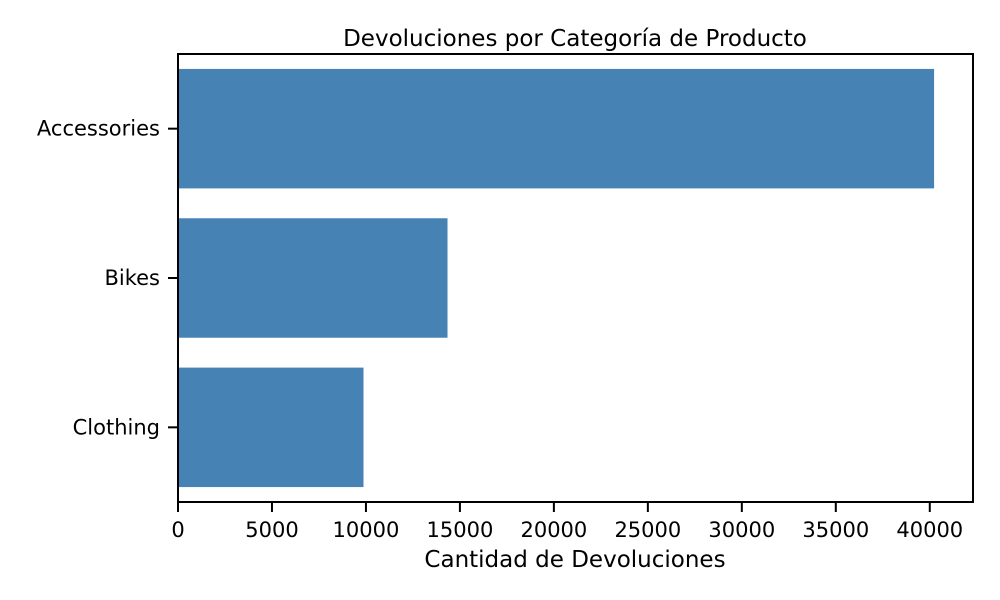 The width and height of the screenshot is (1000, 600). What do you see at coordinates (116, 427) in the screenshot?
I see `y-tick-label: Clothing` at bounding box center [116, 427].